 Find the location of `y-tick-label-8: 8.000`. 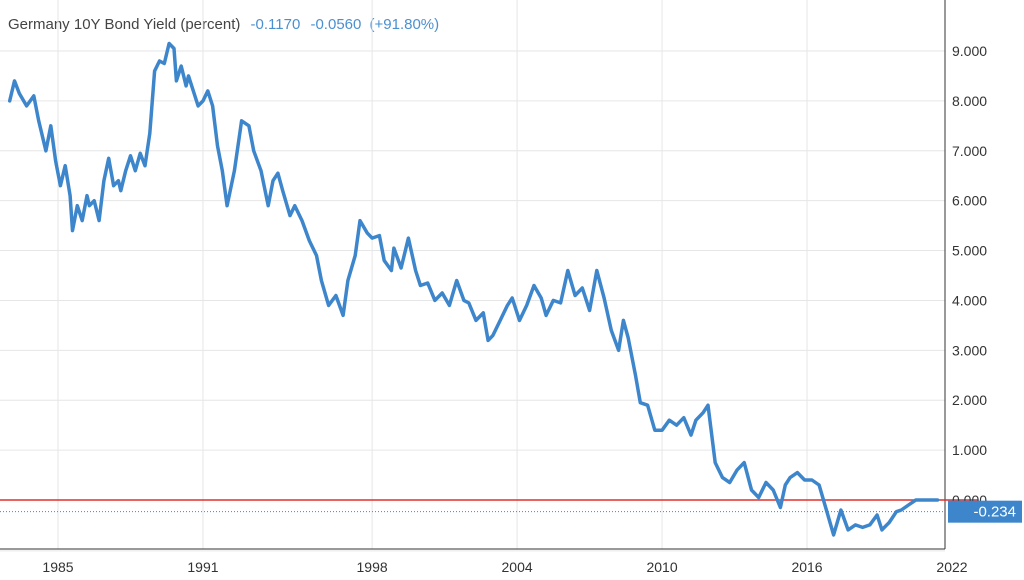

y-tick-label-8: 8.000 is located at coordinates (969, 101).